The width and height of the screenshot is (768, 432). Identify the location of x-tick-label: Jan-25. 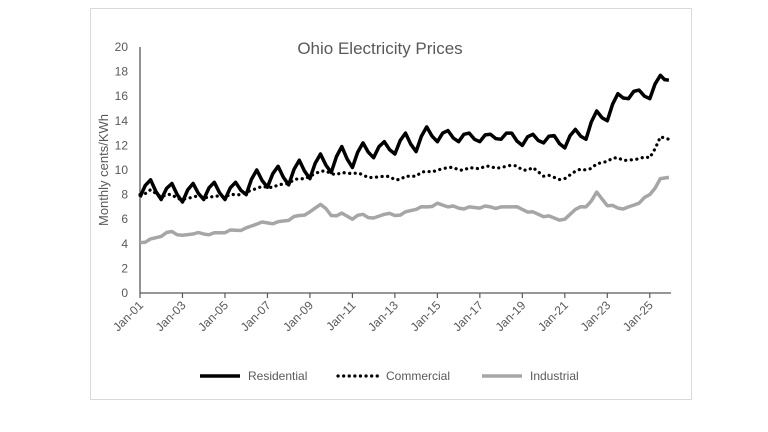
(638, 316).